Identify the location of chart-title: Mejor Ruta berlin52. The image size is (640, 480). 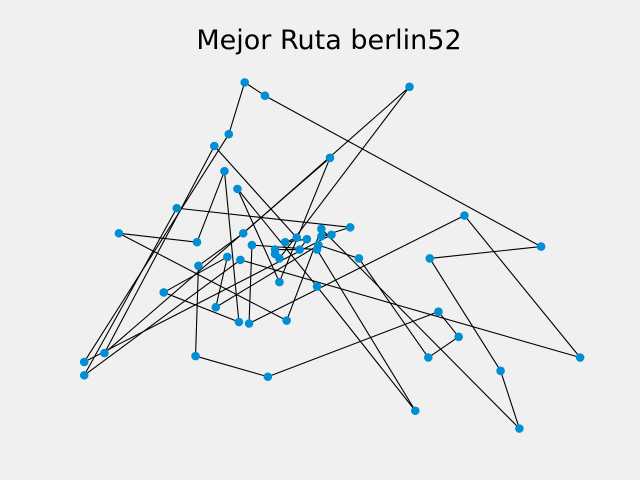
(328, 40).